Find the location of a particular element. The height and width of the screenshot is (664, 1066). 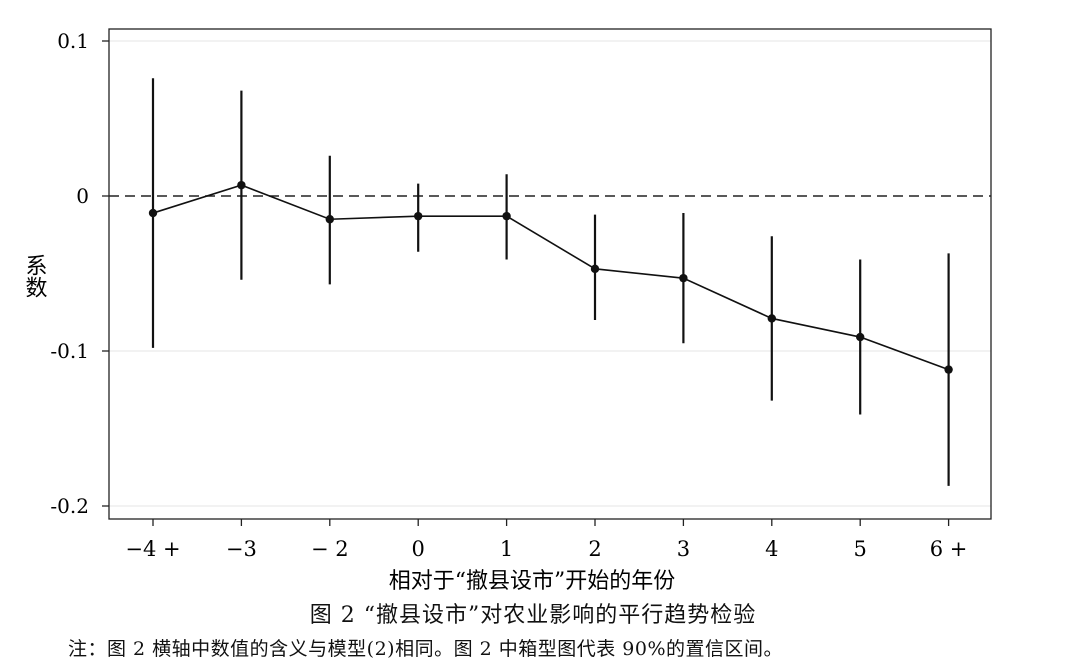

x-tick-label: − 2 is located at coordinates (330, 549).